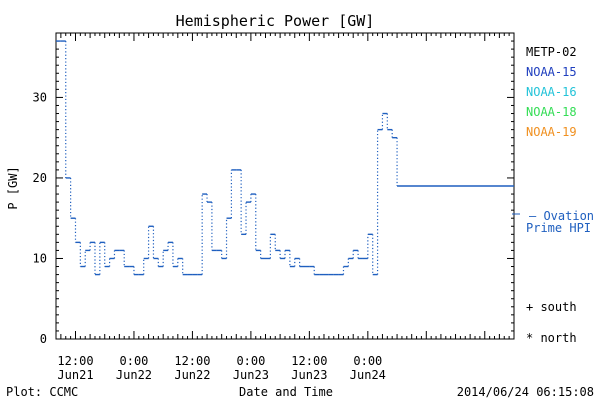  Describe the element at coordinates (275, 21) in the screenshot. I see `chart-title: Hemispheric Power [GW]` at that location.